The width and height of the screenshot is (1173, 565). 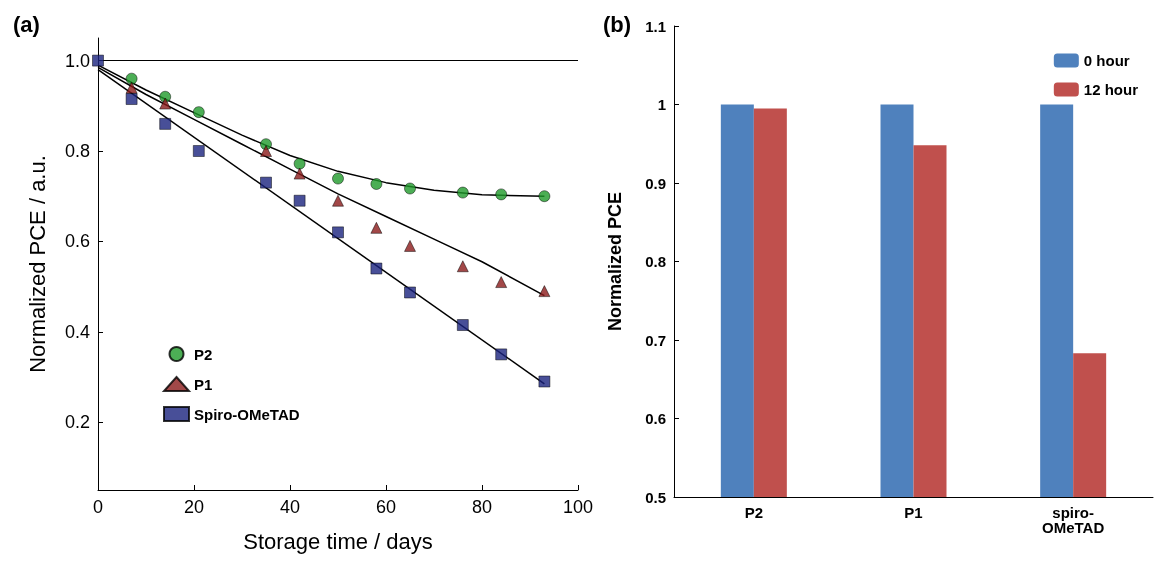 What do you see at coordinates (77, 60) in the screenshot?
I see `y-tick-label: 1.0` at bounding box center [77, 60].